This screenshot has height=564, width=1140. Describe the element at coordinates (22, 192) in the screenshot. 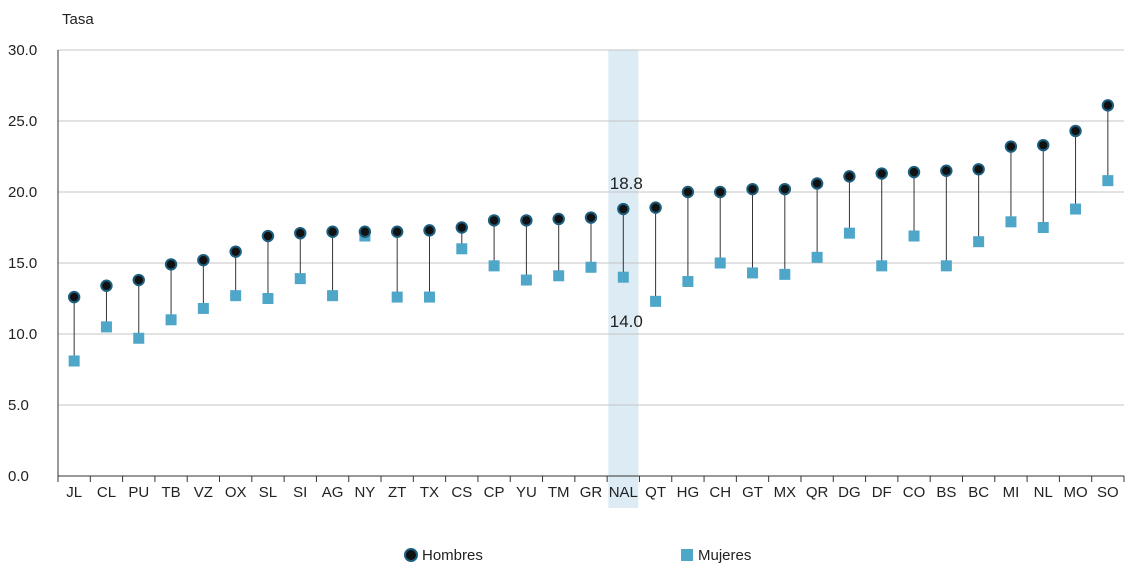

I see `y-tick-label: 20.0` at that location.